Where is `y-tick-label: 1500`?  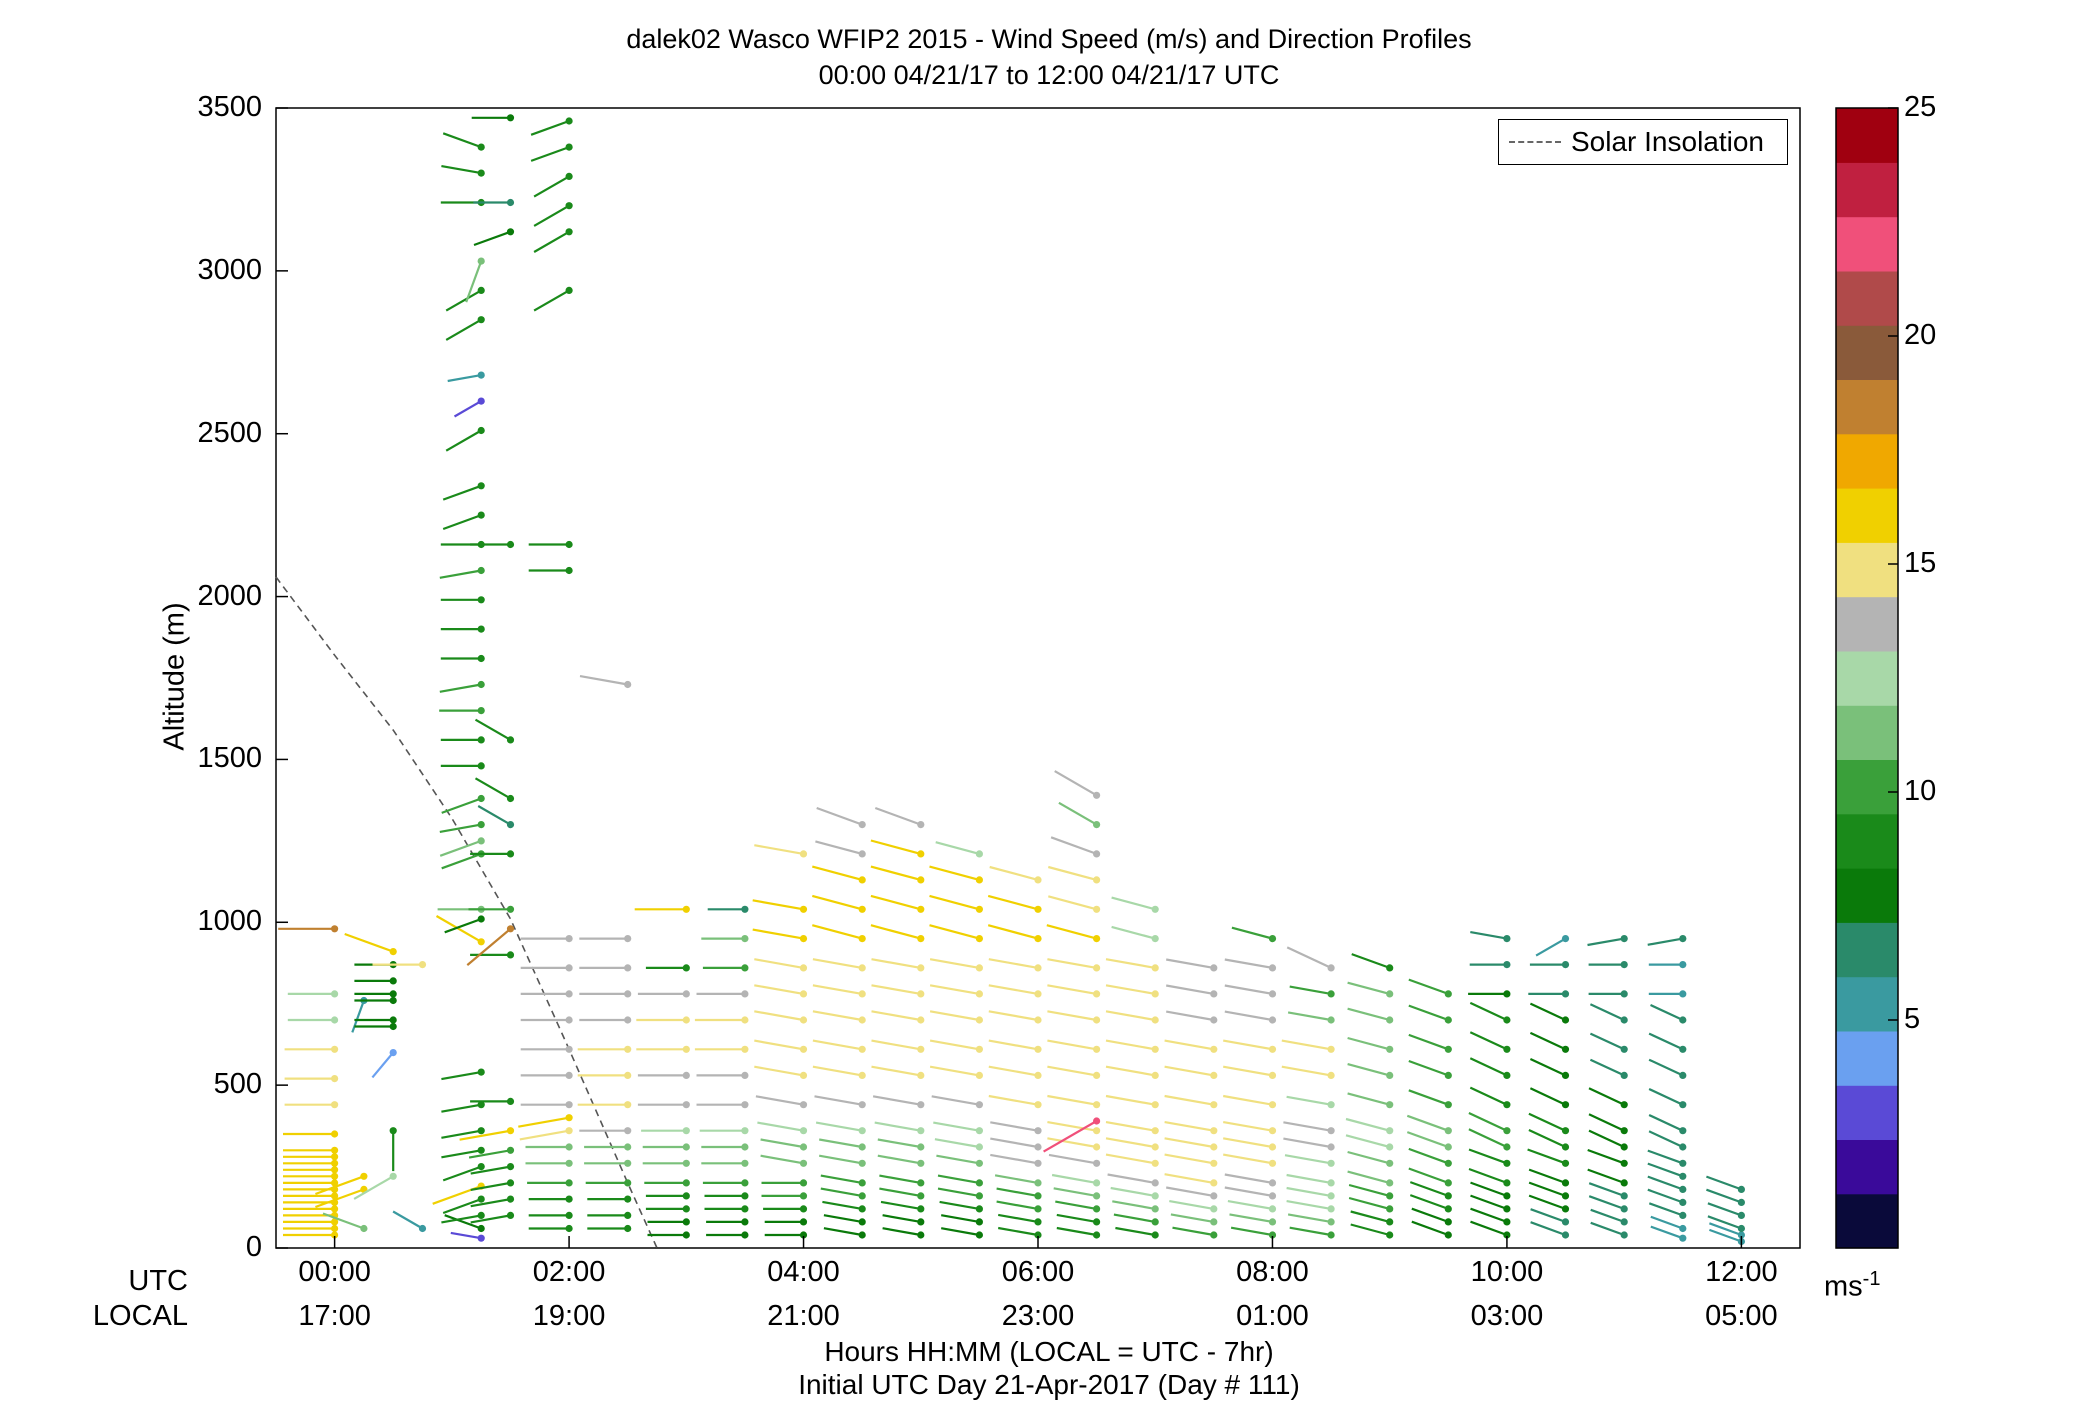
y-tick-label: 1500 is located at coordinates (229, 758).